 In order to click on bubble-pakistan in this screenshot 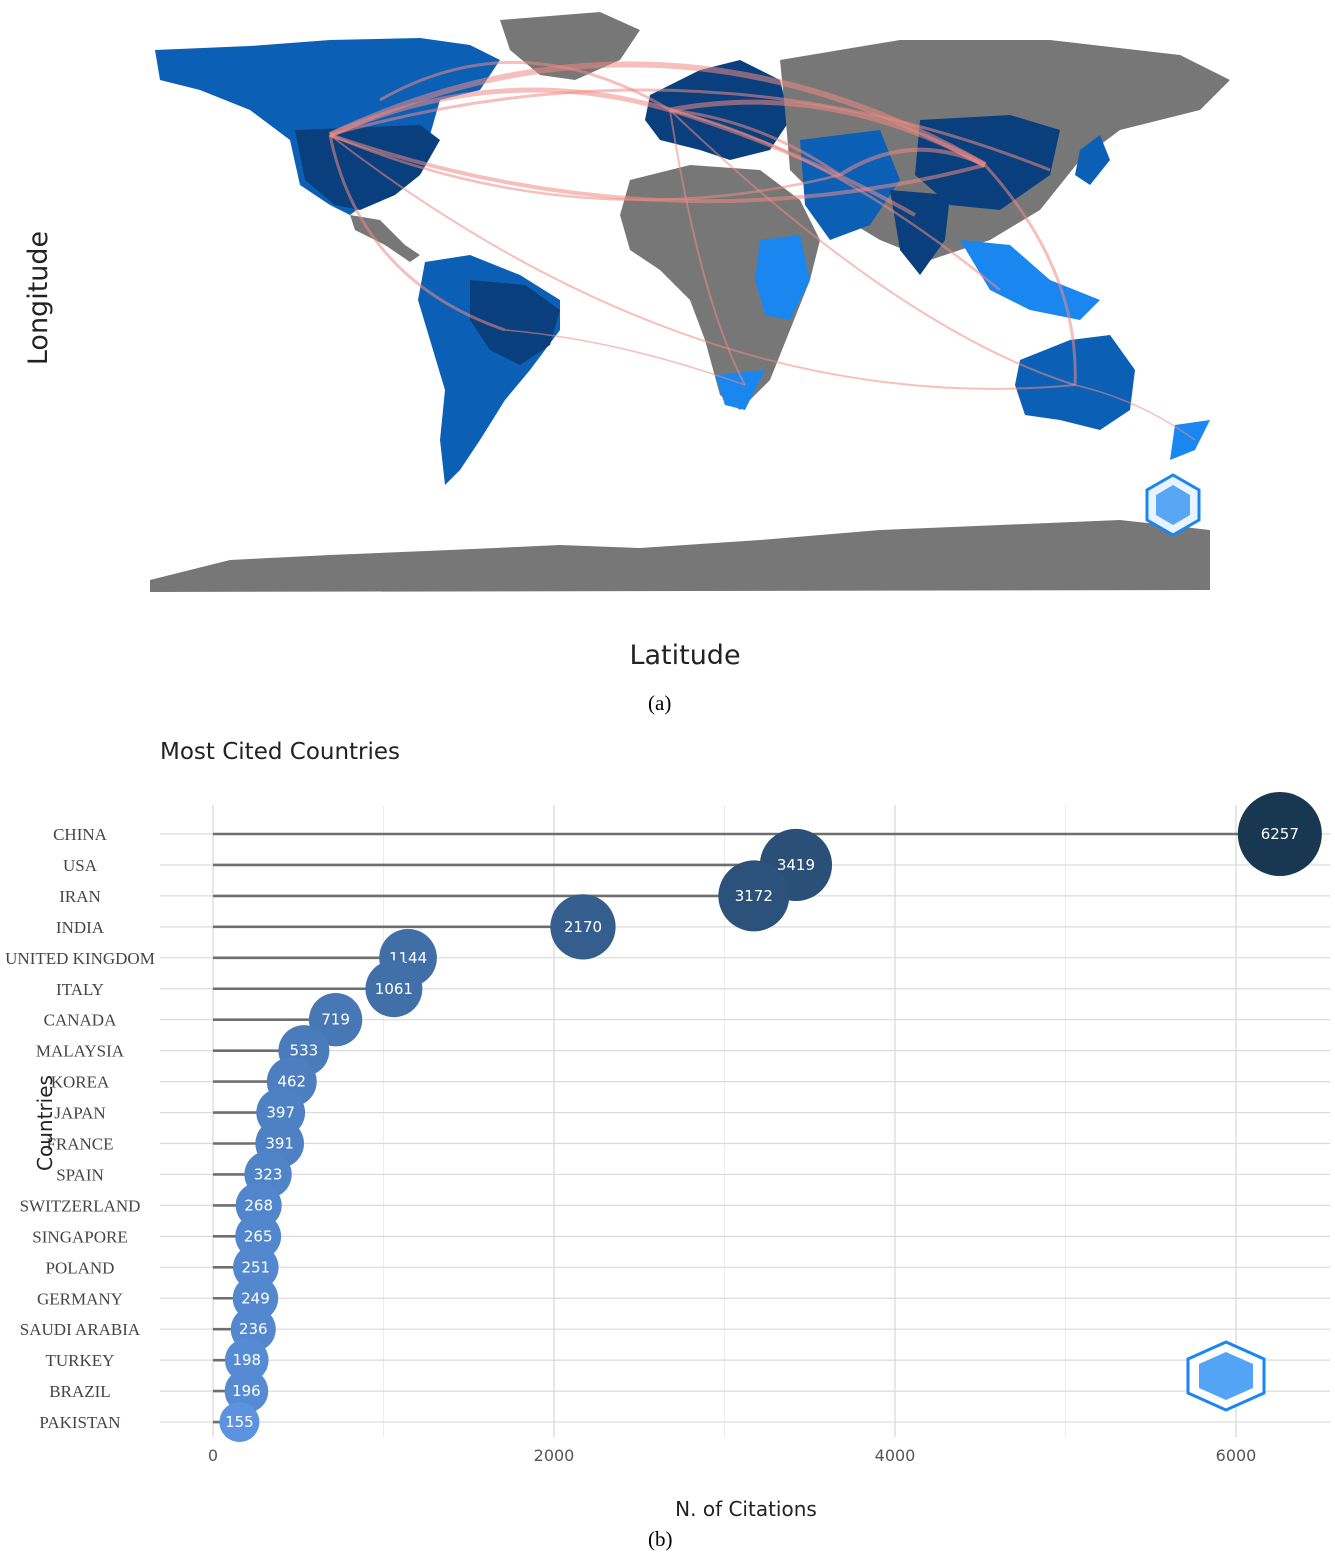, I will do `click(239, 1422)`.